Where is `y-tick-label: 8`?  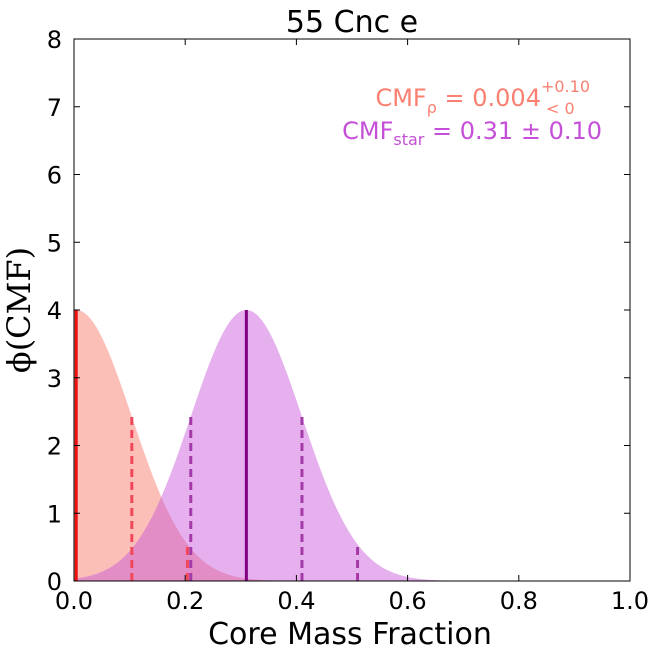 y-tick-label: 8 is located at coordinates (54, 40).